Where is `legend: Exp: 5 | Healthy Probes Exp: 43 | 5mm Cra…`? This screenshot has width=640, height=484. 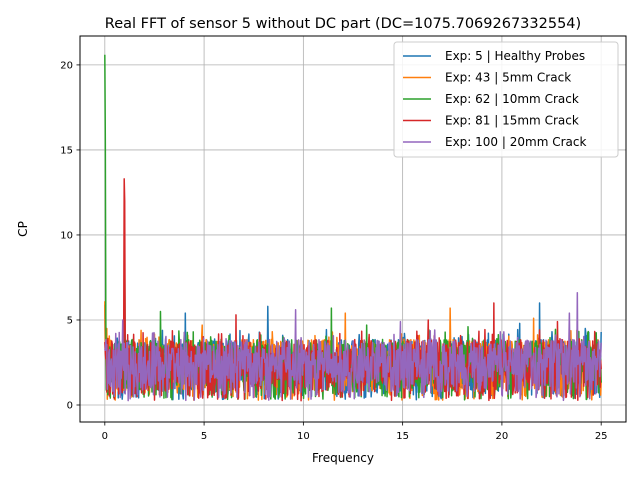 legend: Exp: 5 | Healthy Probes Exp: 43 | 5mm Cra… is located at coordinates (506, 99).